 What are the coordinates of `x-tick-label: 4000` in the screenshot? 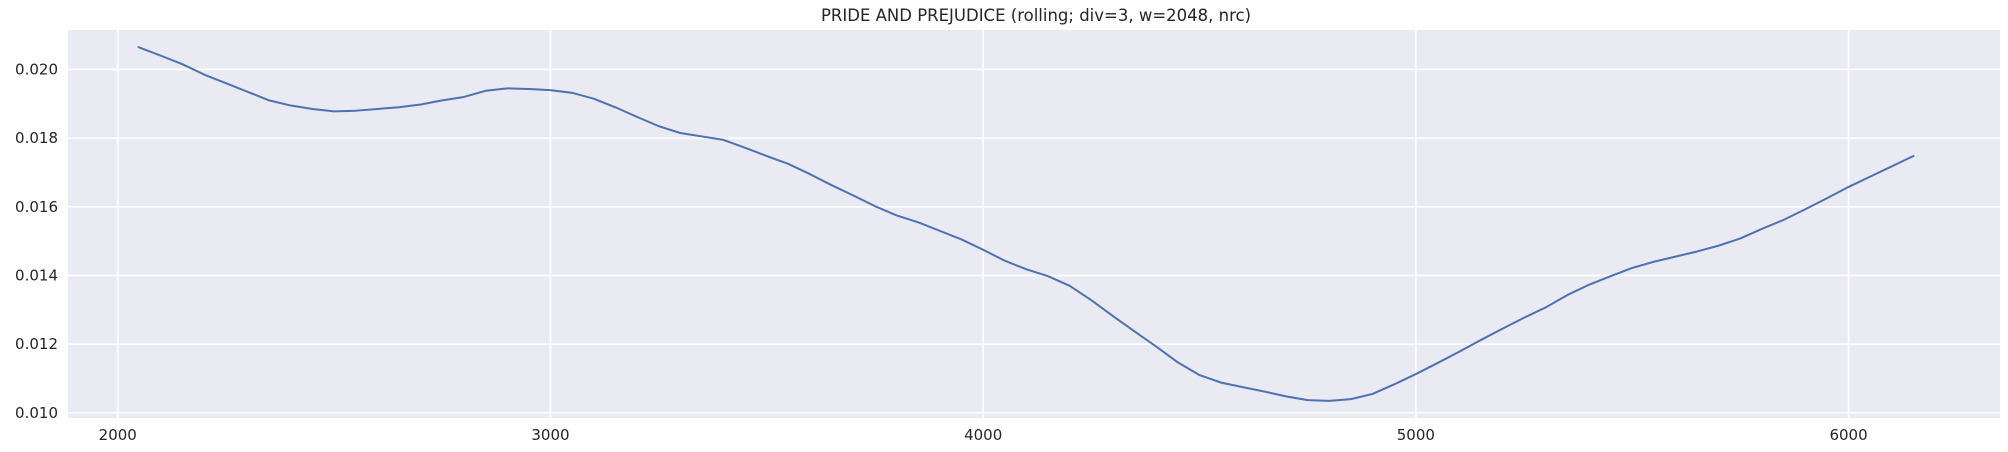 It's located at (983, 435).